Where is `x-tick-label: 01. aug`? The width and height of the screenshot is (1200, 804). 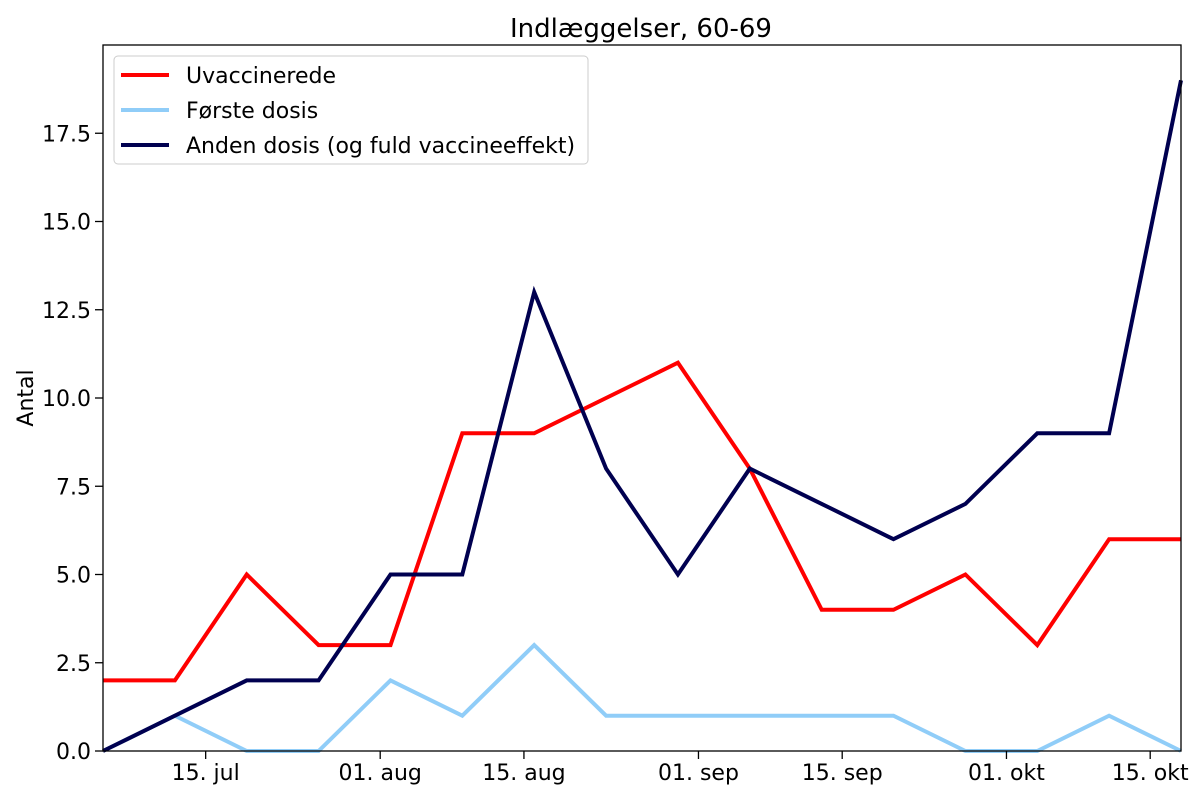 x-tick-label: 01. aug is located at coordinates (380, 773).